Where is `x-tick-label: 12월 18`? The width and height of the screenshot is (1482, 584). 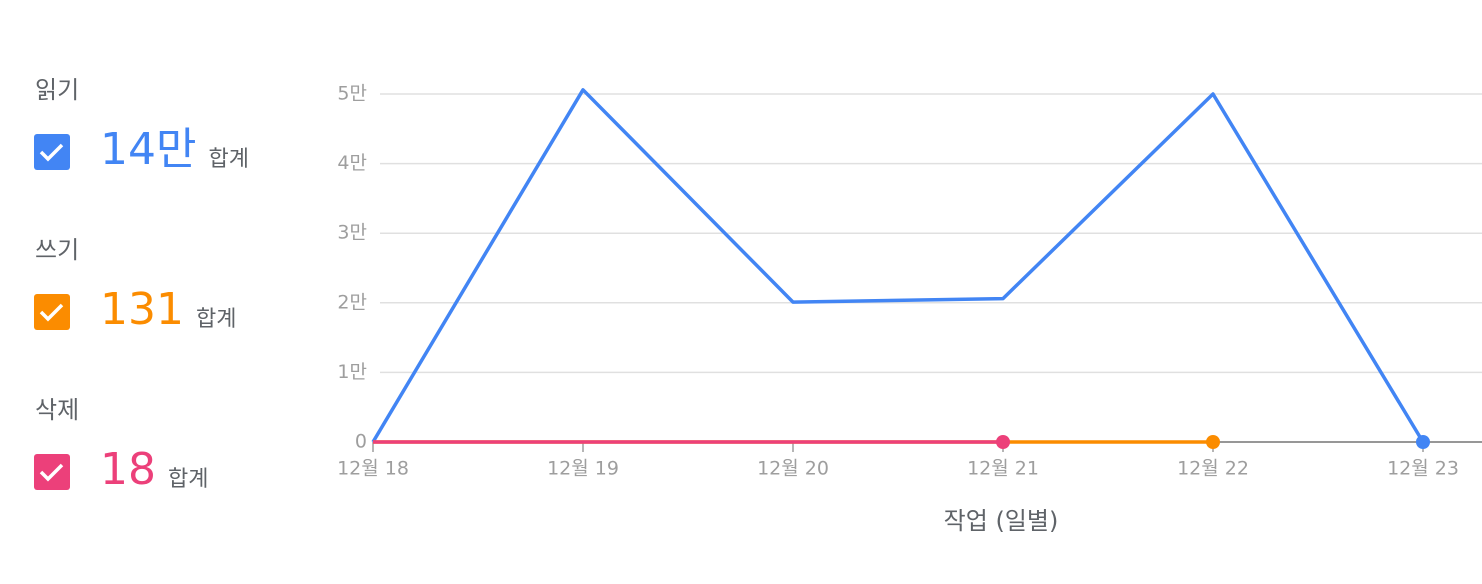
x-tick-label: 12월 18 is located at coordinates (373, 469).